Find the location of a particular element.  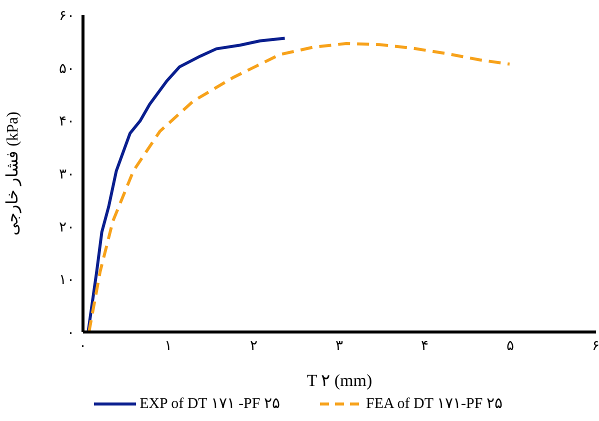

x-axis-title: T ۲ (mm) is located at coordinates (339, 380).